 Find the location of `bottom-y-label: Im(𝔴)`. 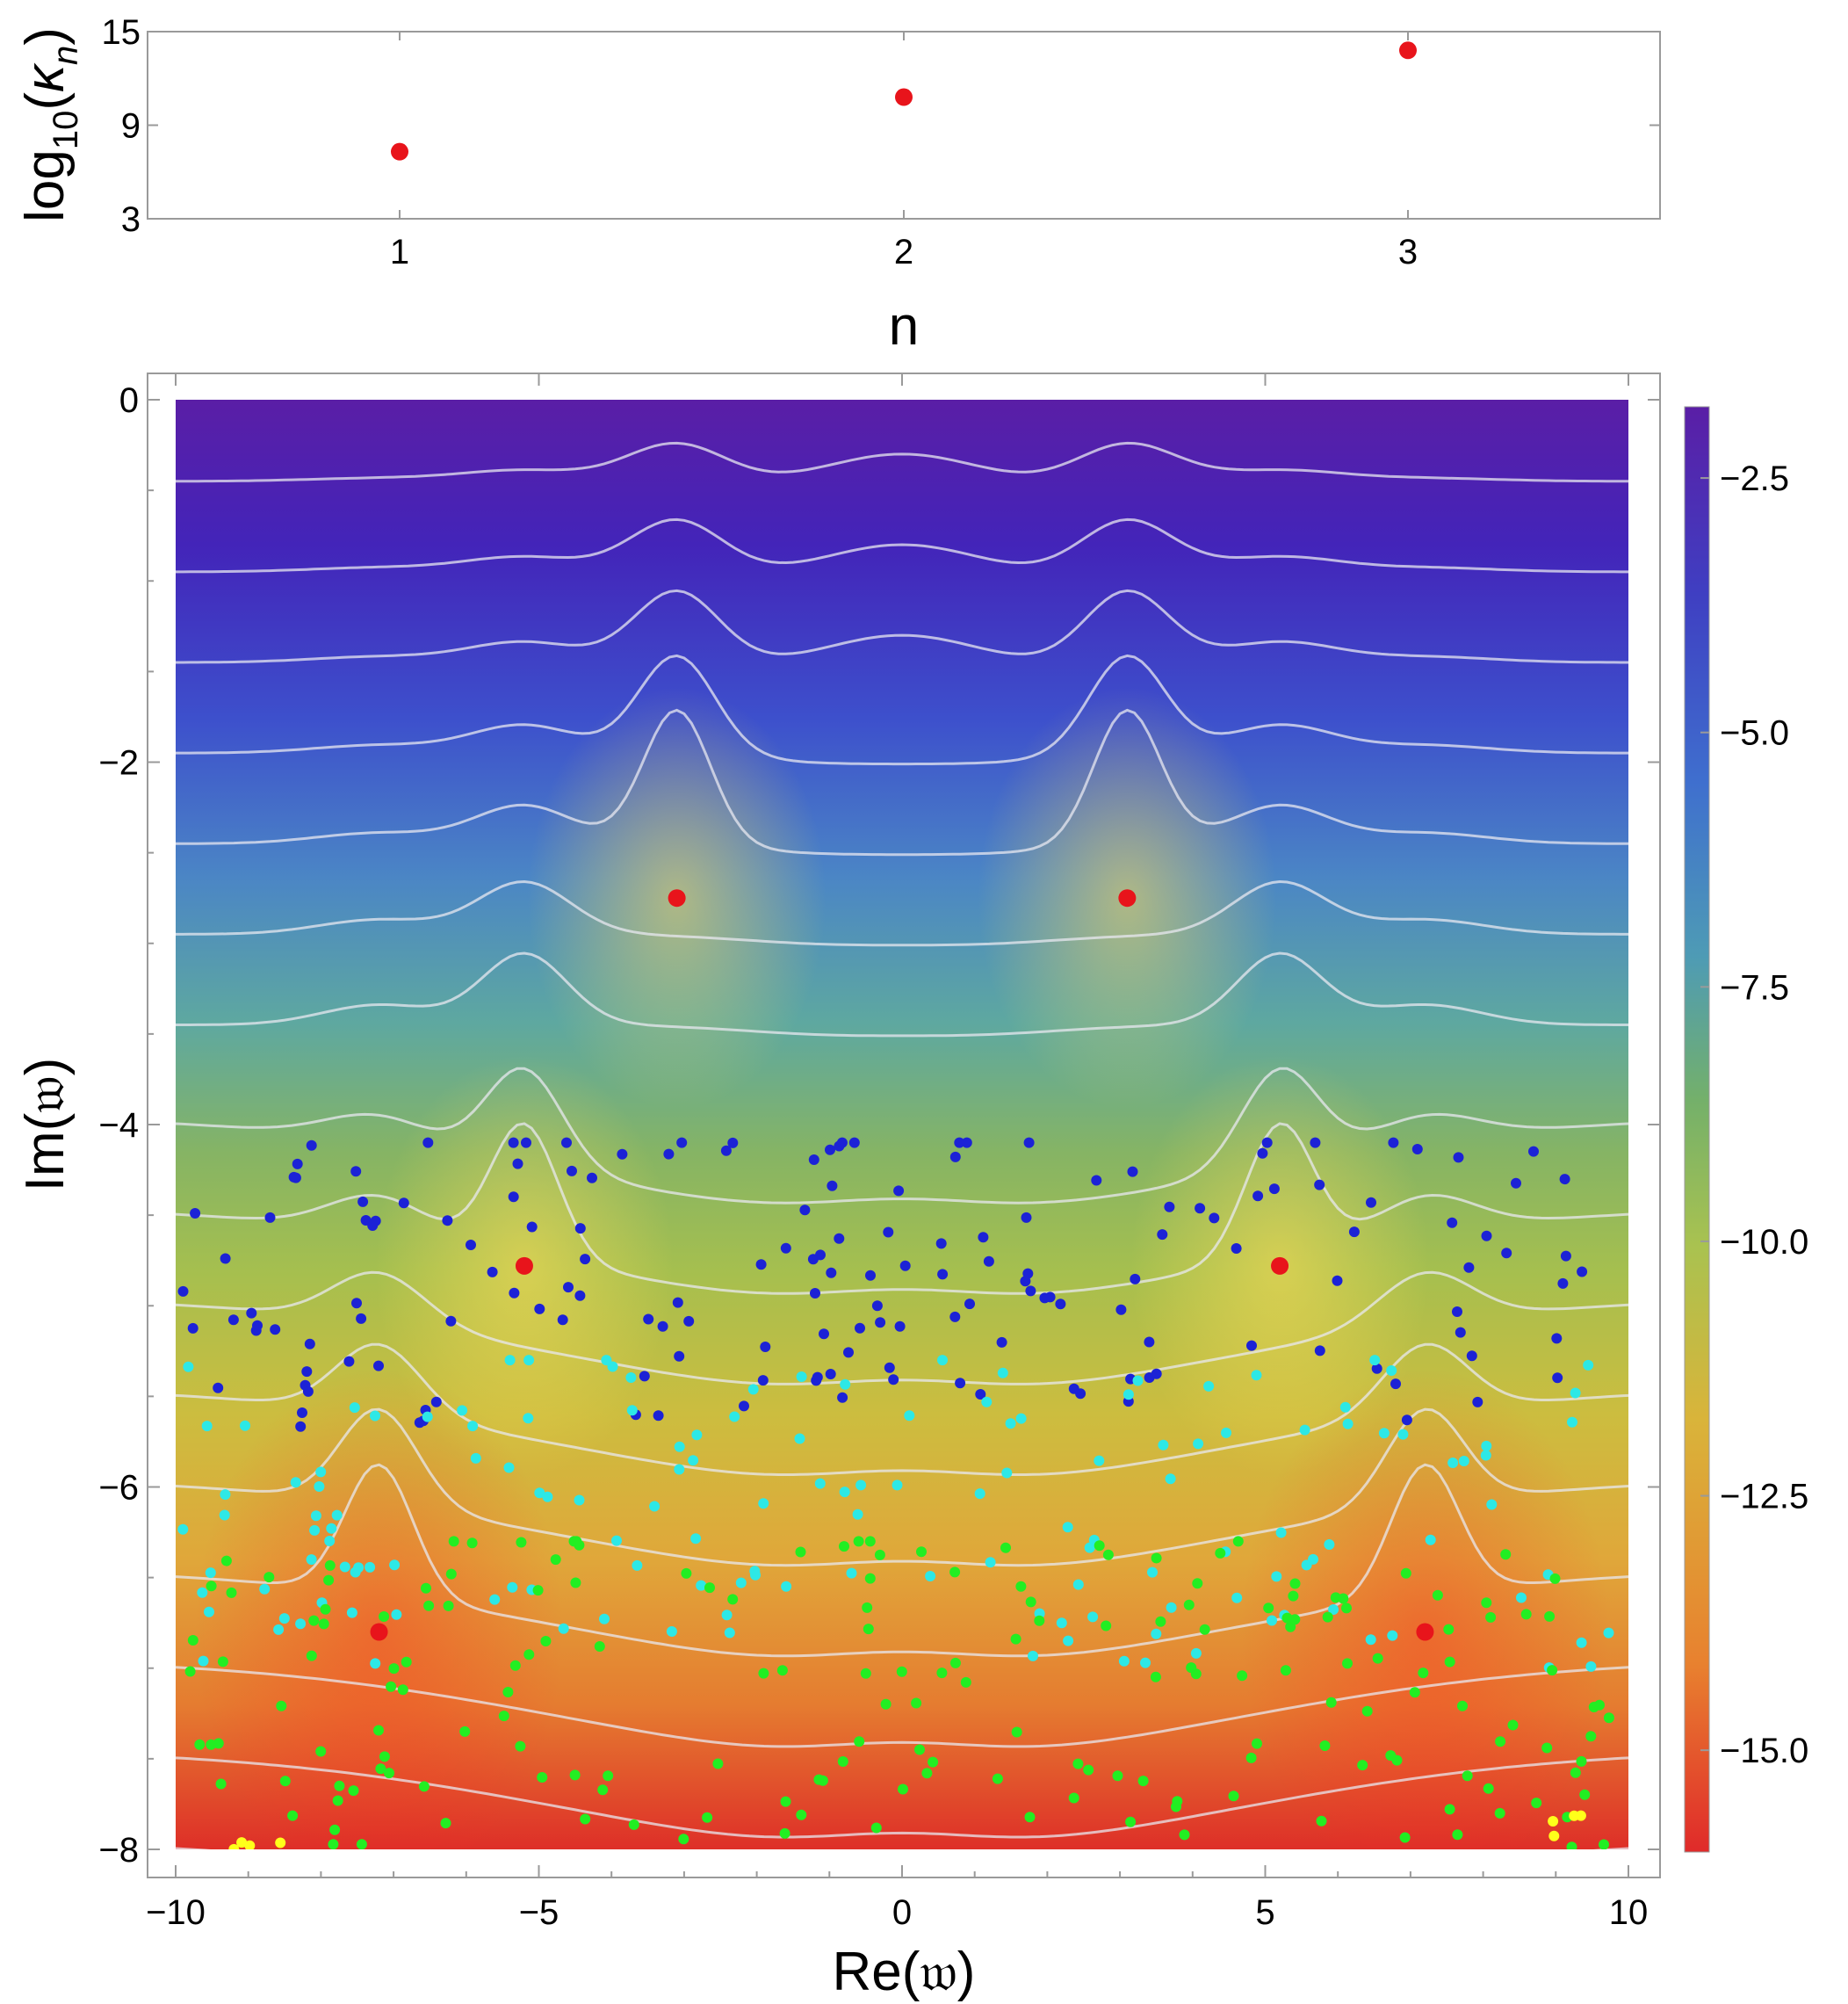

bottom-y-label: Im(𝔴) is located at coordinates (44, 1125).